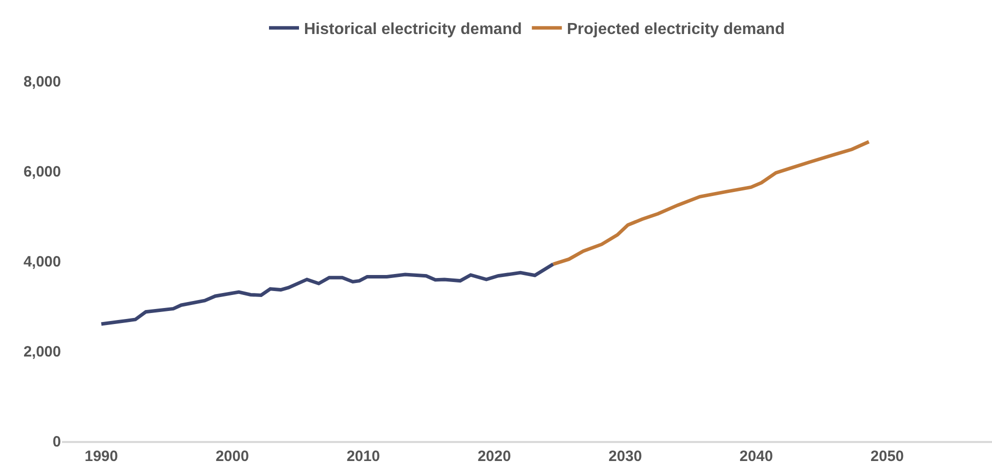 The height and width of the screenshot is (468, 992). Describe the element at coordinates (494, 456) in the screenshot. I see `x-tick-label: 2020` at that location.